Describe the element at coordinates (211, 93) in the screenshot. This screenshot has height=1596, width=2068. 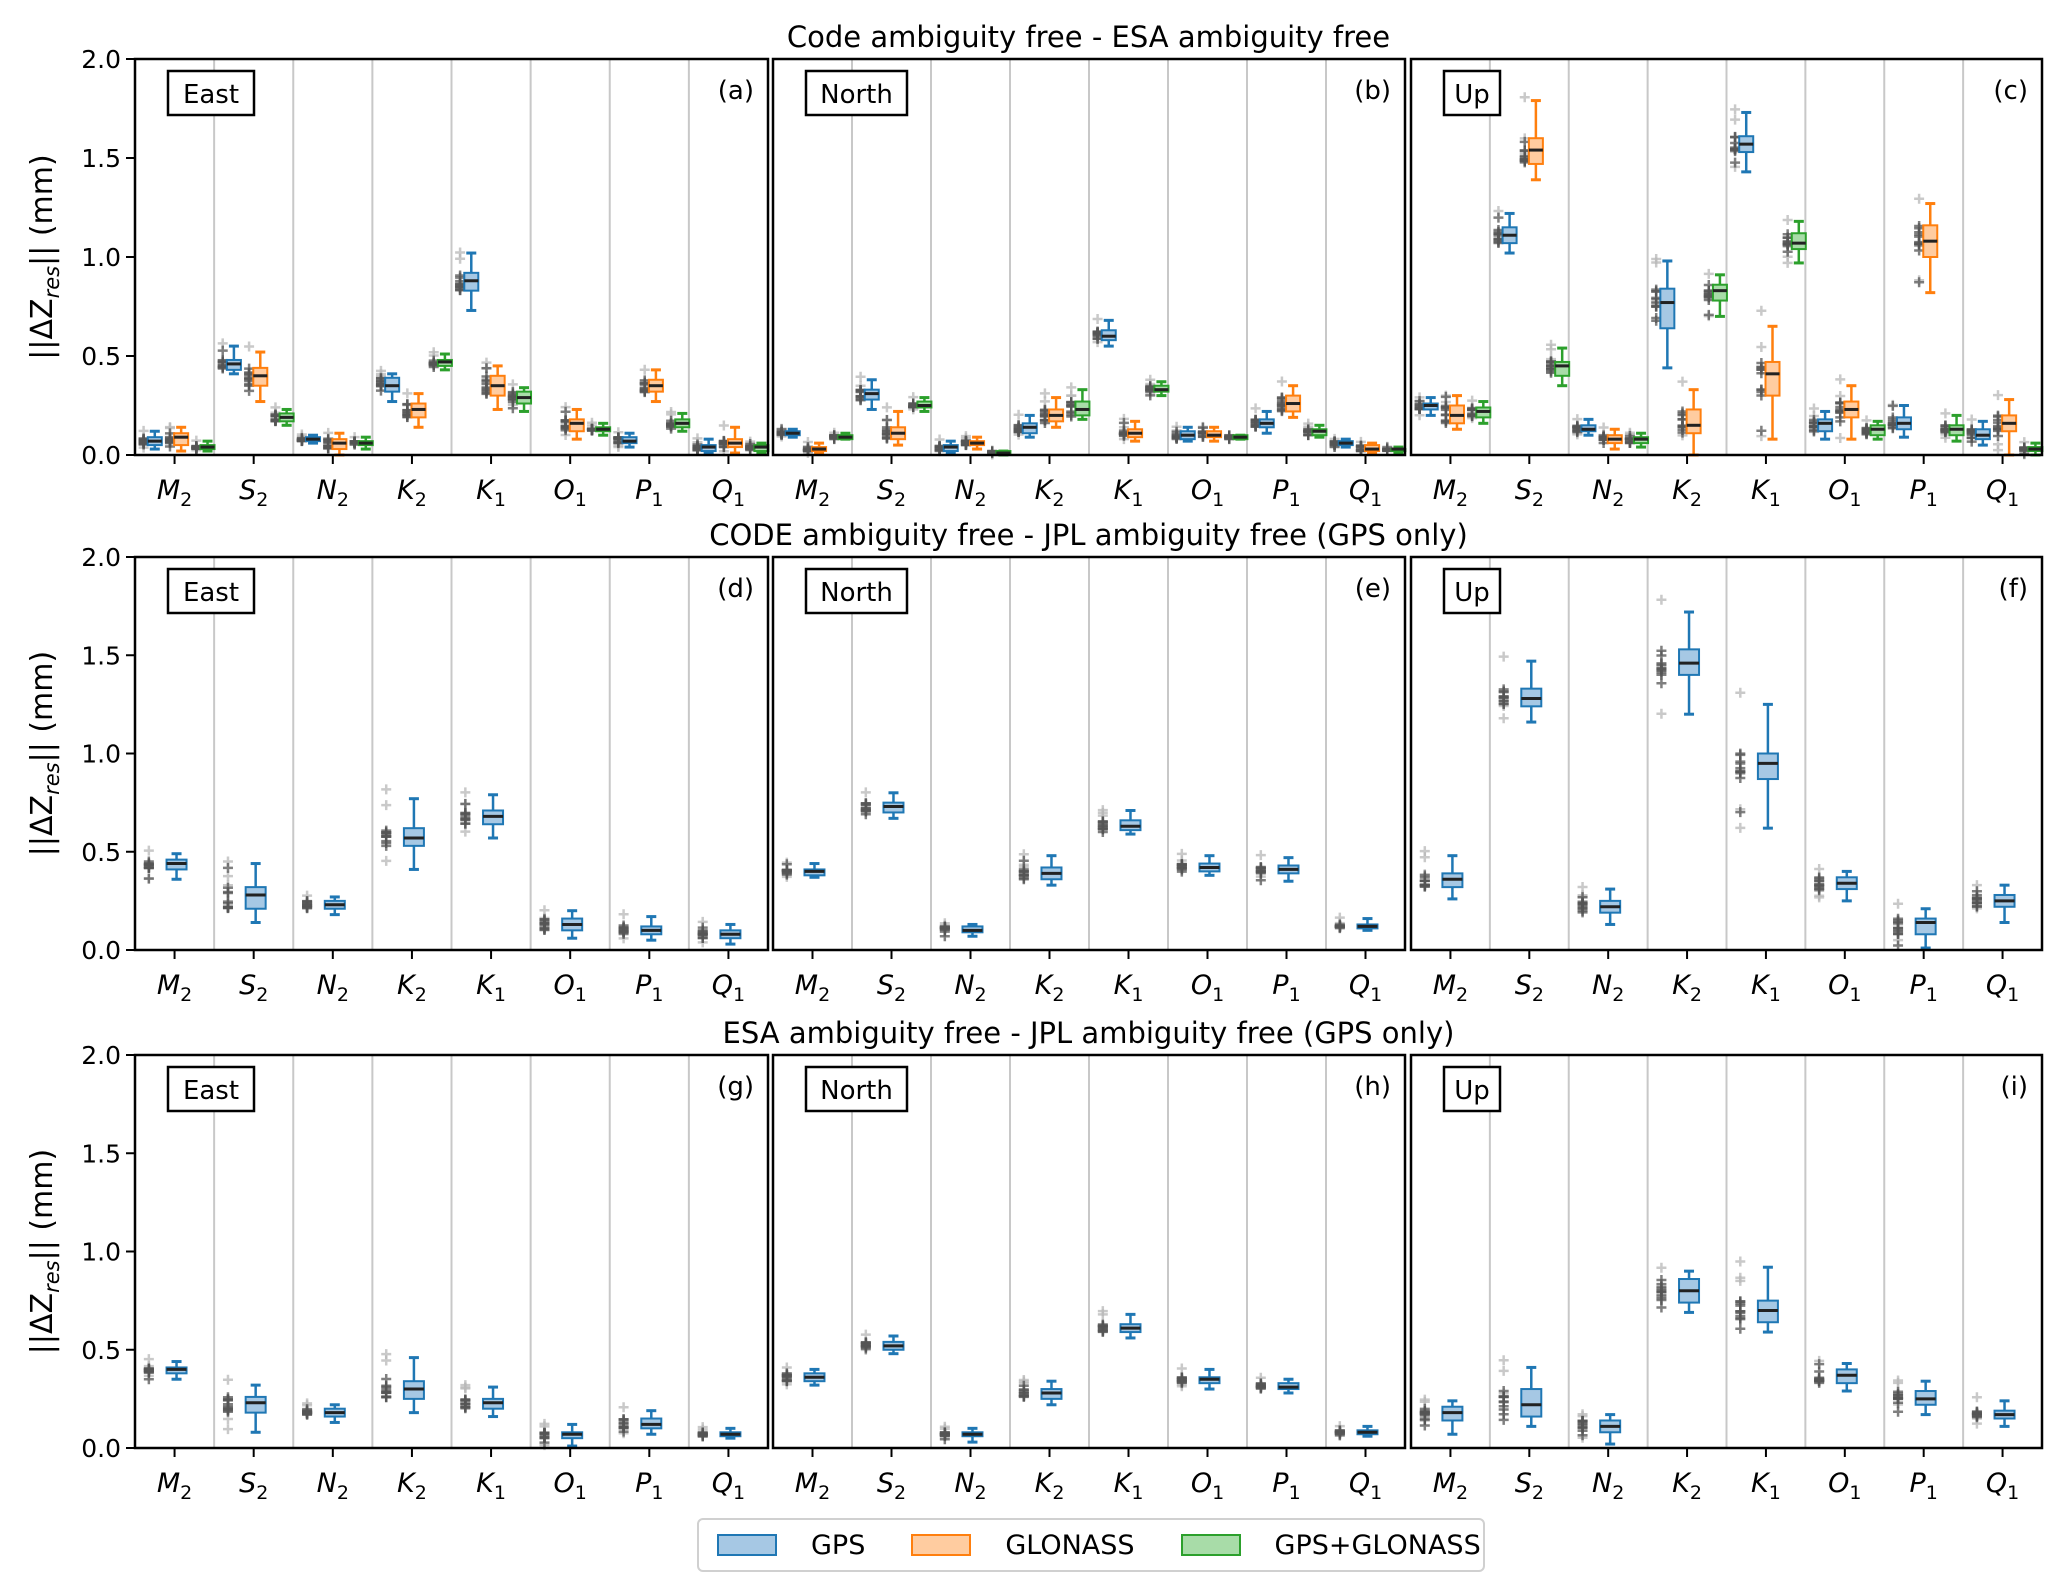
I see `component-label-box` at that location.